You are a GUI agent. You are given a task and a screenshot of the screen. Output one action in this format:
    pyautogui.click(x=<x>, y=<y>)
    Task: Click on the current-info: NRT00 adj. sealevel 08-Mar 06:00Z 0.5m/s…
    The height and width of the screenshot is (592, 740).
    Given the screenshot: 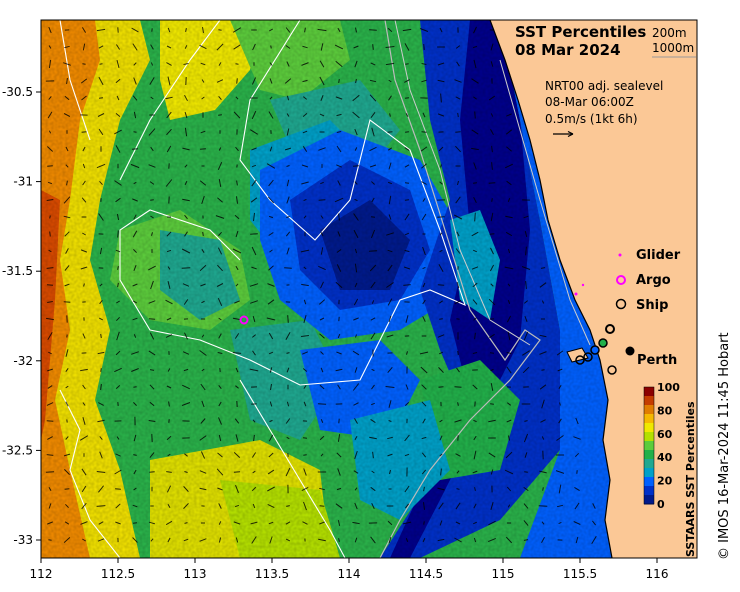 What is the action you would take?
    pyautogui.click(x=604, y=108)
    